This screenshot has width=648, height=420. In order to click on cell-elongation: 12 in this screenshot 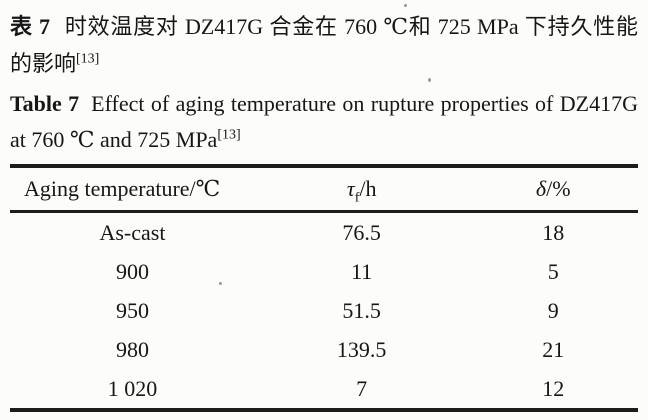, I will do `click(553, 388)`.